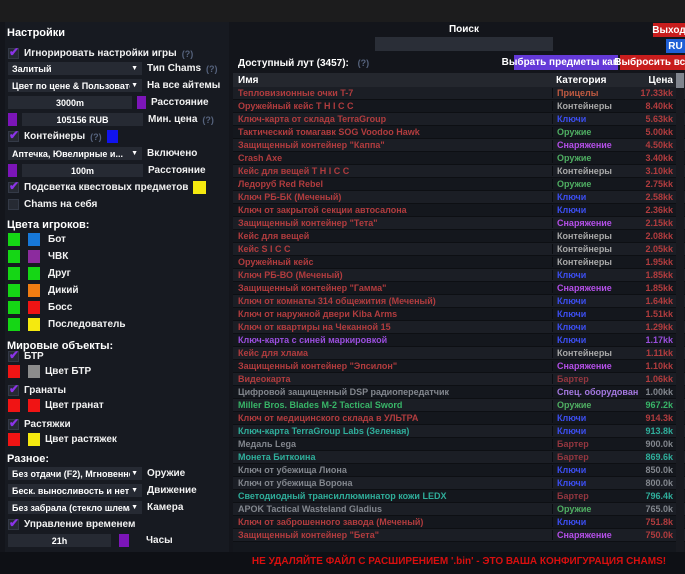  Describe the element at coordinates (459, 444) in the screenshot. I see `loot-table-row: Медаль Lega Бартер 900.0k` at that location.